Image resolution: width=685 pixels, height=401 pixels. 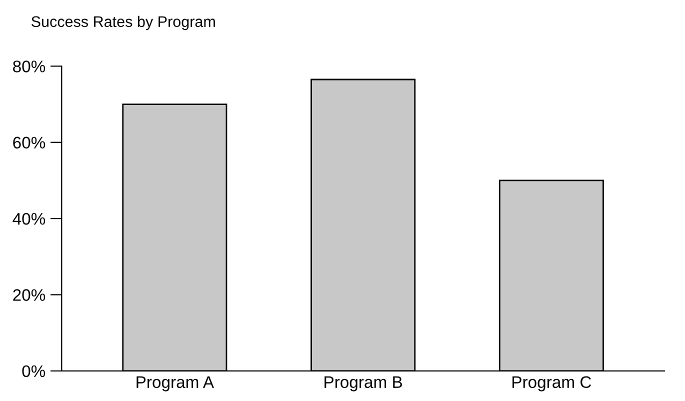 I want to click on y-tick-label: 80%, so click(x=29, y=66).